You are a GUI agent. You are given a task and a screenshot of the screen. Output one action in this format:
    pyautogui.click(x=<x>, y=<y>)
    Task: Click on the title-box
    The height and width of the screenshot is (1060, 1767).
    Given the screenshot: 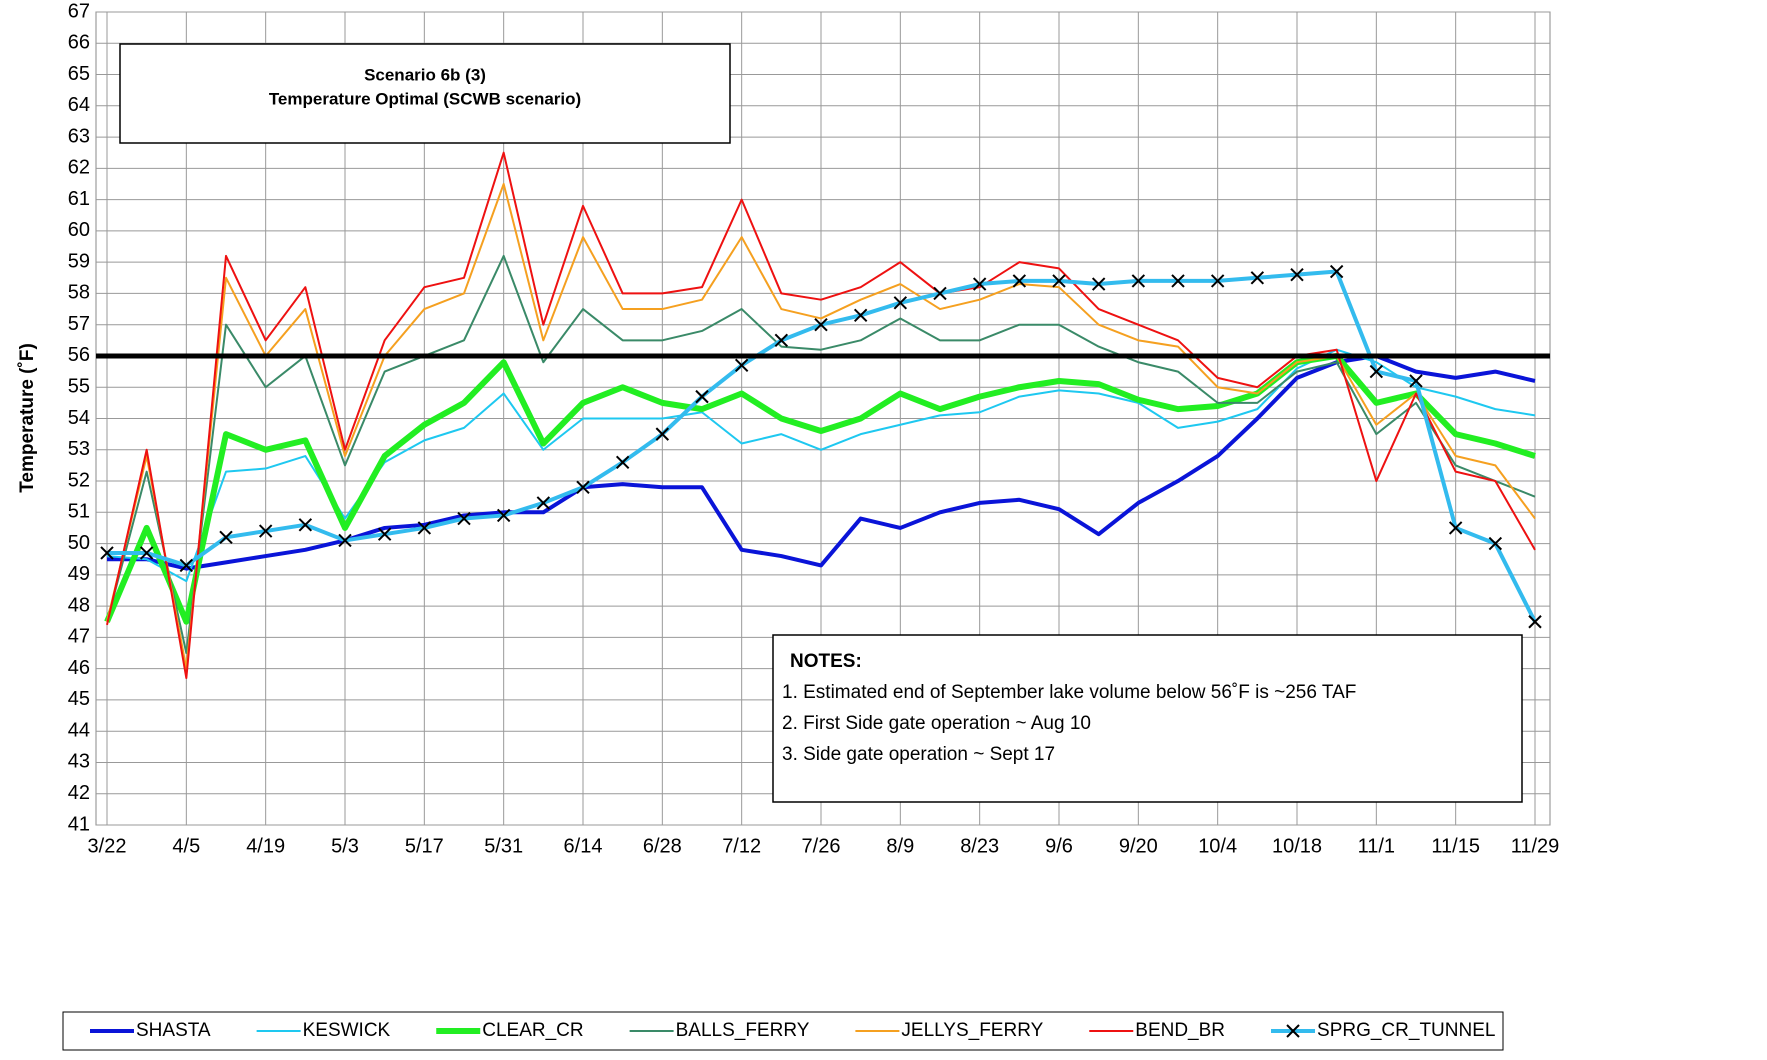 What is the action you would take?
    pyautogui.click(x=425, y=93)
    